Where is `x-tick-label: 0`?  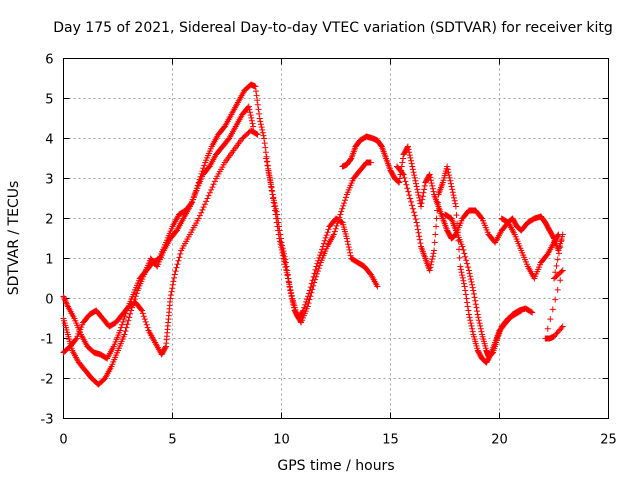 x-tick-label: 0 is located at coordinates (63, 440).